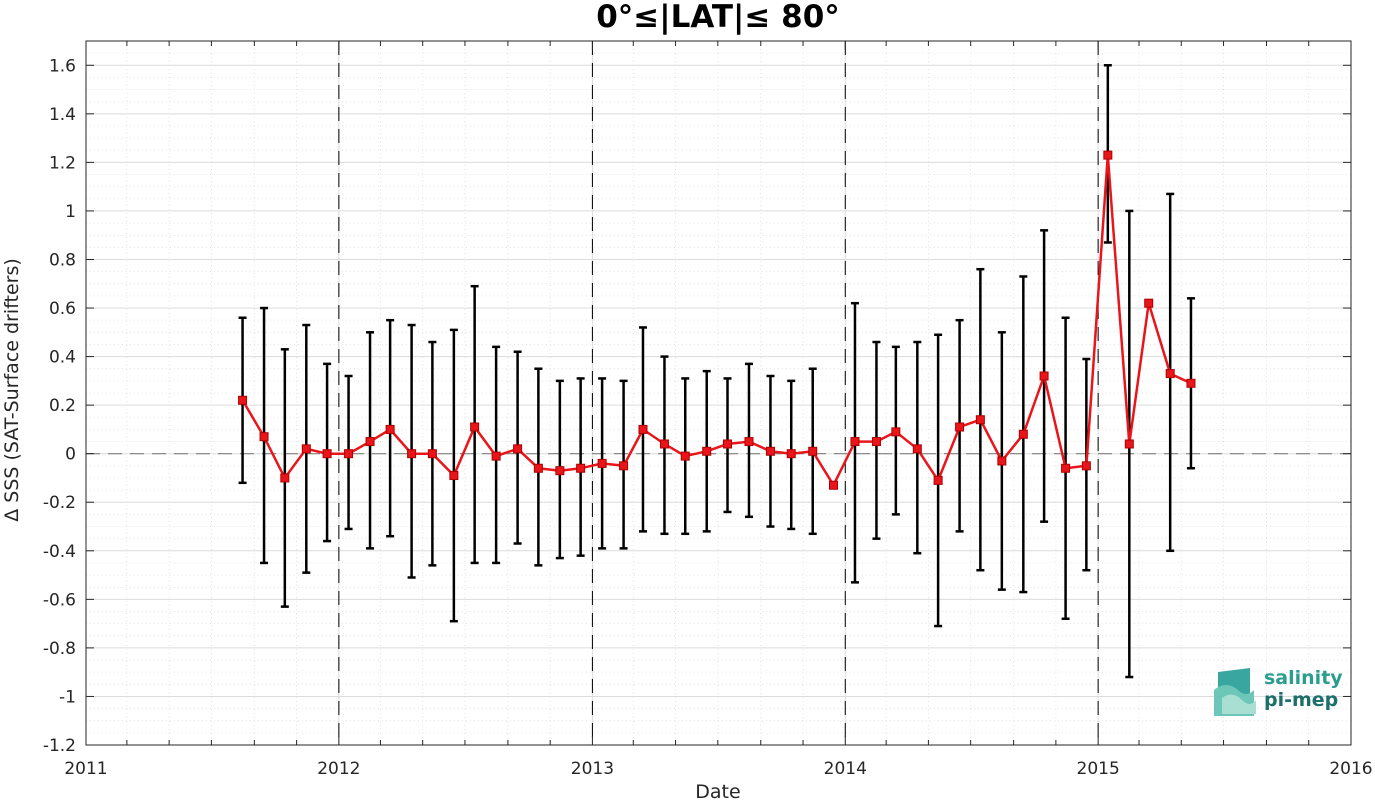  Describe the element at coordinates (718, 769) in the screenshot. I see `x-tick-labels: 2011 2012 2013 2014 2015 2016` at that location.